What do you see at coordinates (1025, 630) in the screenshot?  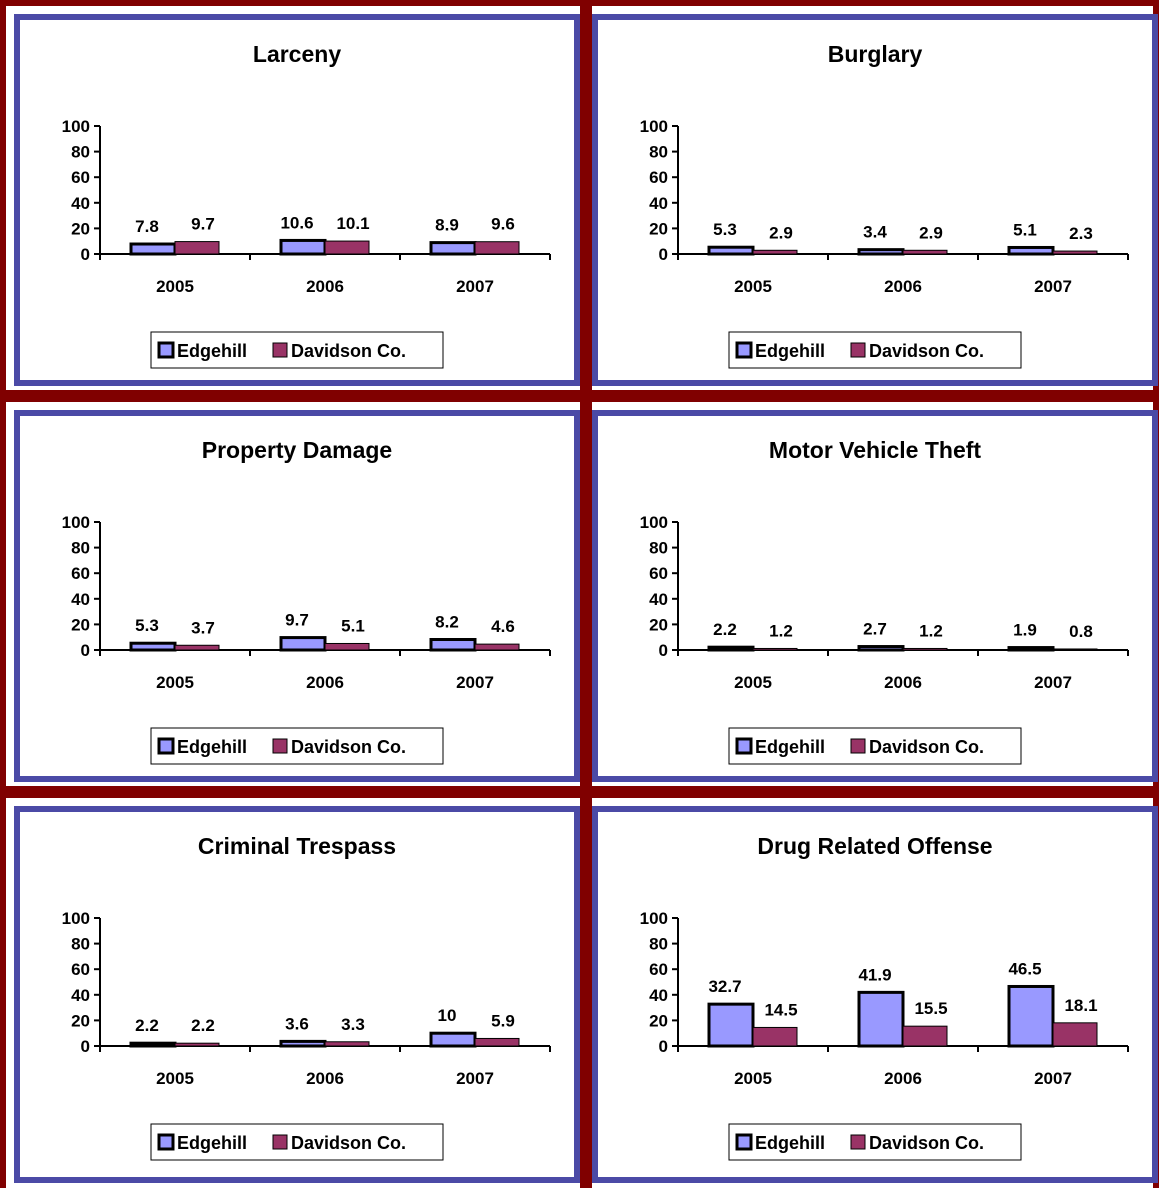 I see `data-label: 1.9` at bounding box center [1025, 630].